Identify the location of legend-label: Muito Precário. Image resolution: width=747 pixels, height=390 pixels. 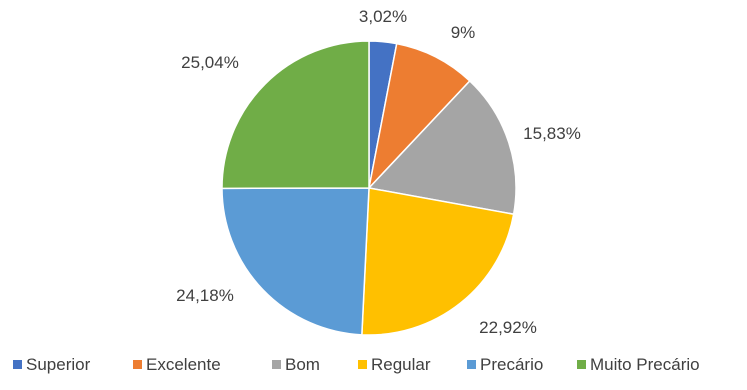
(645, 364).